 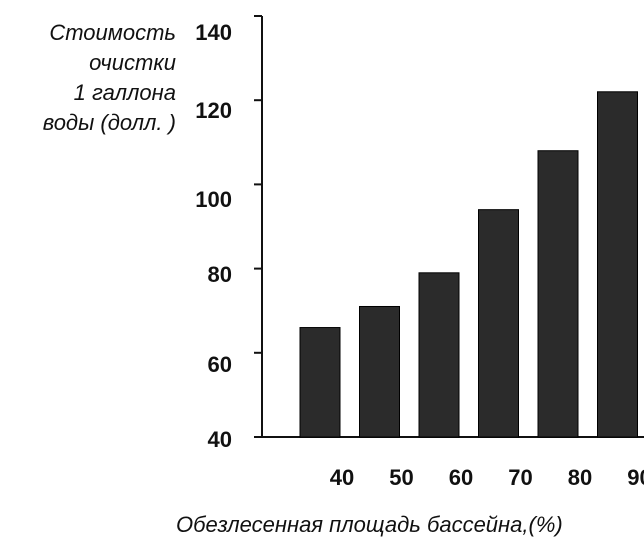 What do you see at coordinates (520, 477) in the screenshot?
I see `x-tick-label: 70` at bounding box center [520, 477].